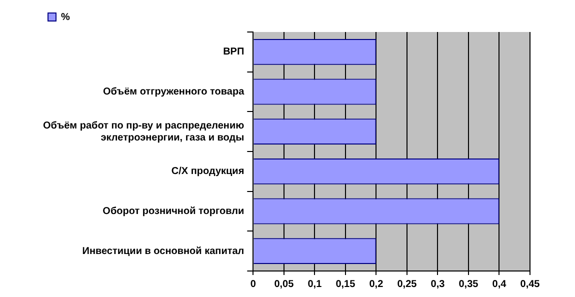 The width and height of the screenshot is (575, 297). Describe the element at coordinates (207, 172) in the screenshot. I see `y-tick-label: С/Х продукция` at that location.